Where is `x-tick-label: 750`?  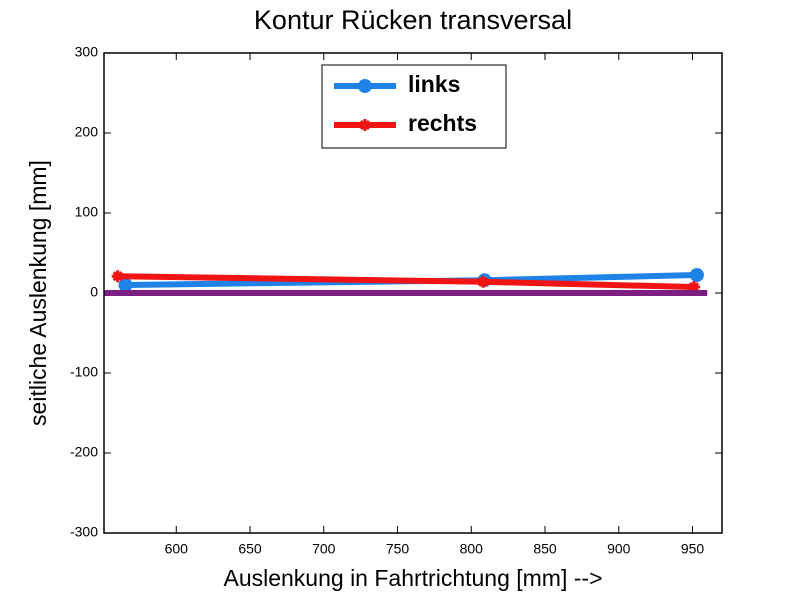 x-tick-label: 750 is located at coordinates (398, 549).